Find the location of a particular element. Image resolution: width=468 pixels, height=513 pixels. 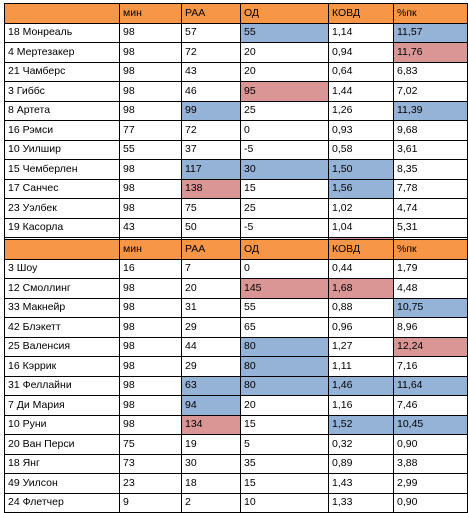

stat-cell: 5,31 is located at coordinates (430, 227).